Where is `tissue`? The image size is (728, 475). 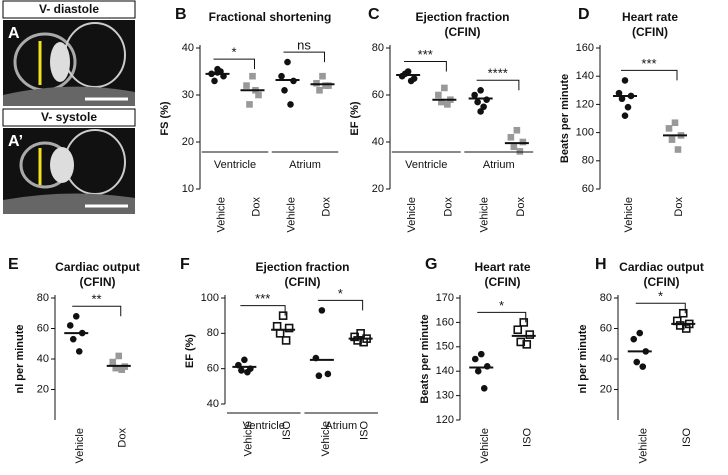
tissue is located at coordinates (69, 203).